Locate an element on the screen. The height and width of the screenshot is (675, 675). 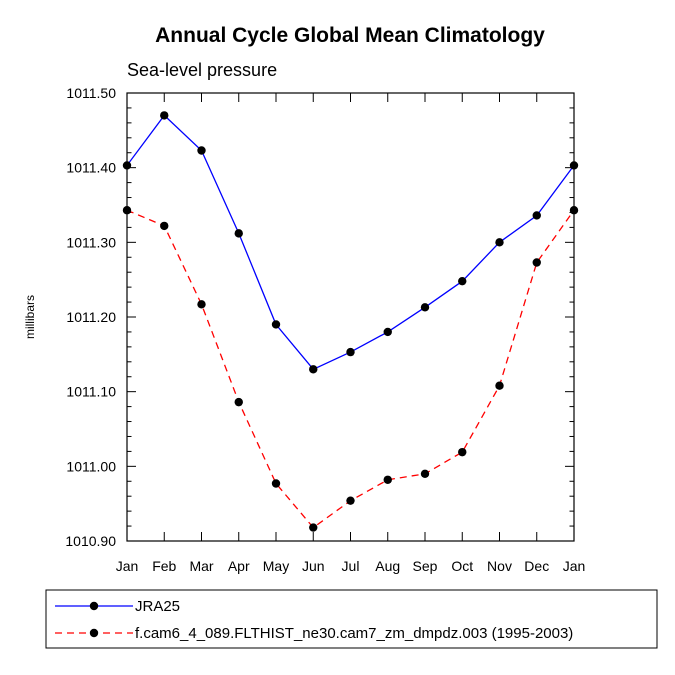
legend-label-1: JRA25 is located at coordinates (157, 606).